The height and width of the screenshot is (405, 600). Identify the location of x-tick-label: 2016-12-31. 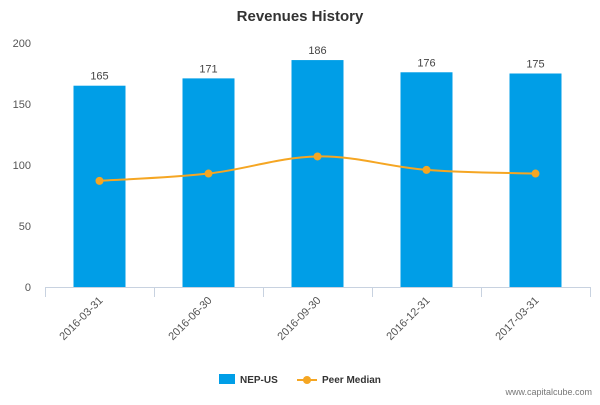
(408, 319).